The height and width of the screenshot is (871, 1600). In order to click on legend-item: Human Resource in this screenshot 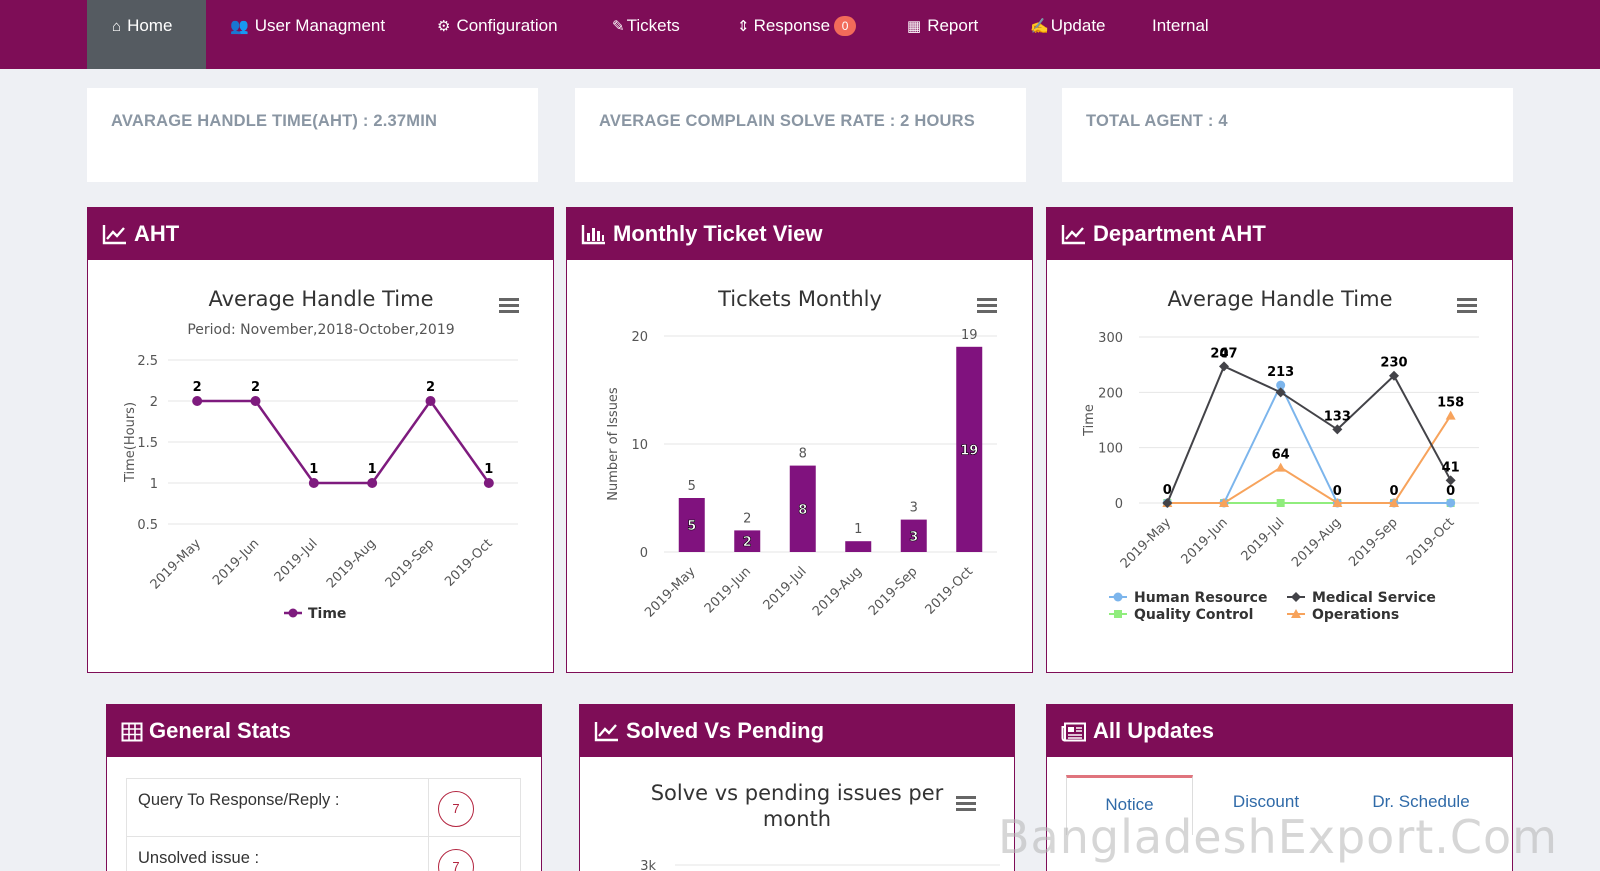, I will do `click(1200, 598)`.